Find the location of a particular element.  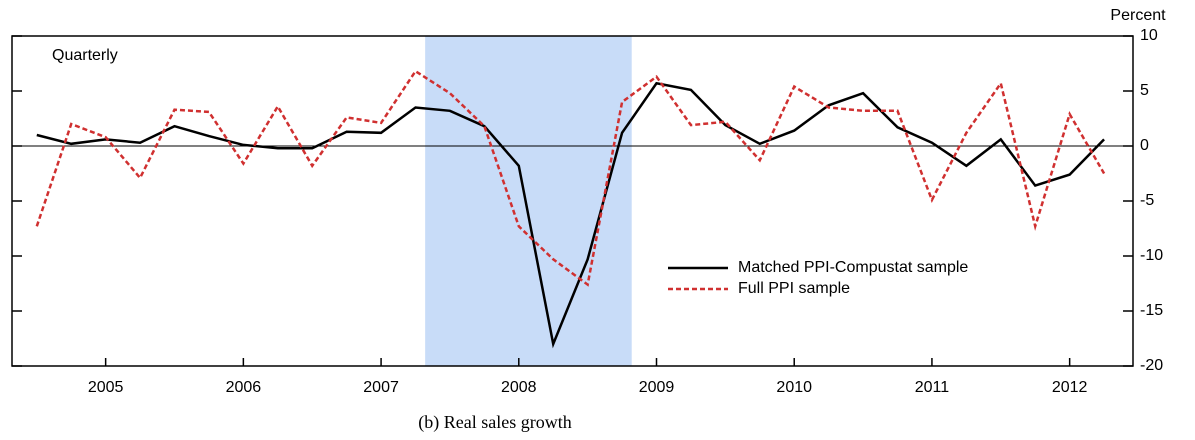

y-tick-label: -5 is located at coordinates (1147, 200).